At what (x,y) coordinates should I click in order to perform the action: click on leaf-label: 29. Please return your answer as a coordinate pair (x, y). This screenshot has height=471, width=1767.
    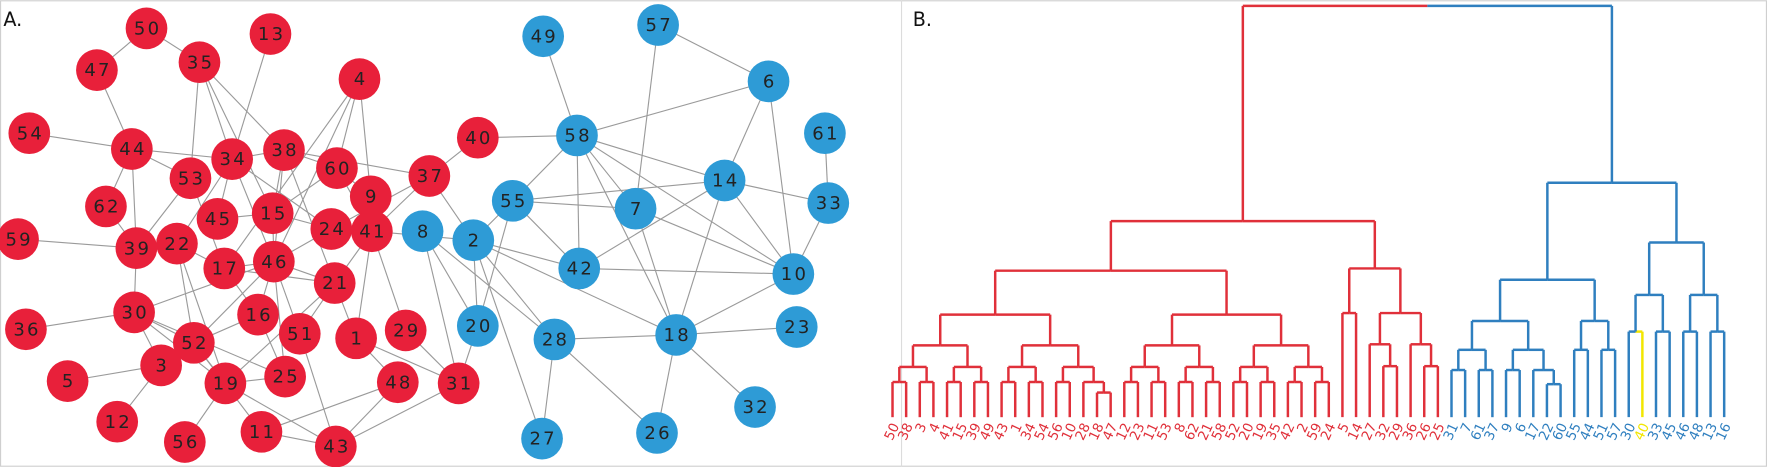
    Looking at the image, I should click on (1397, 432).